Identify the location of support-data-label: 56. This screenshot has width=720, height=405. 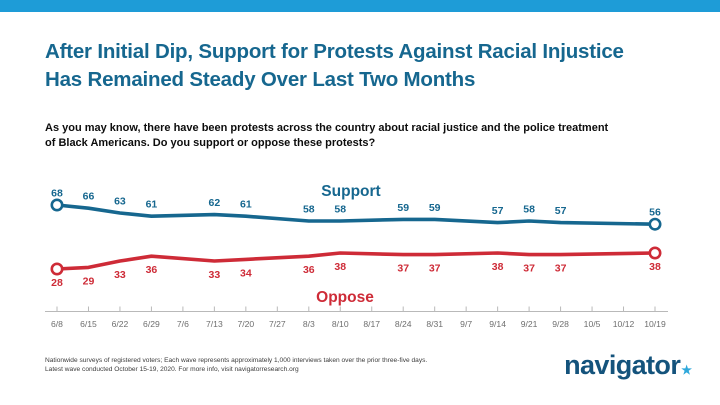
(655, 213).